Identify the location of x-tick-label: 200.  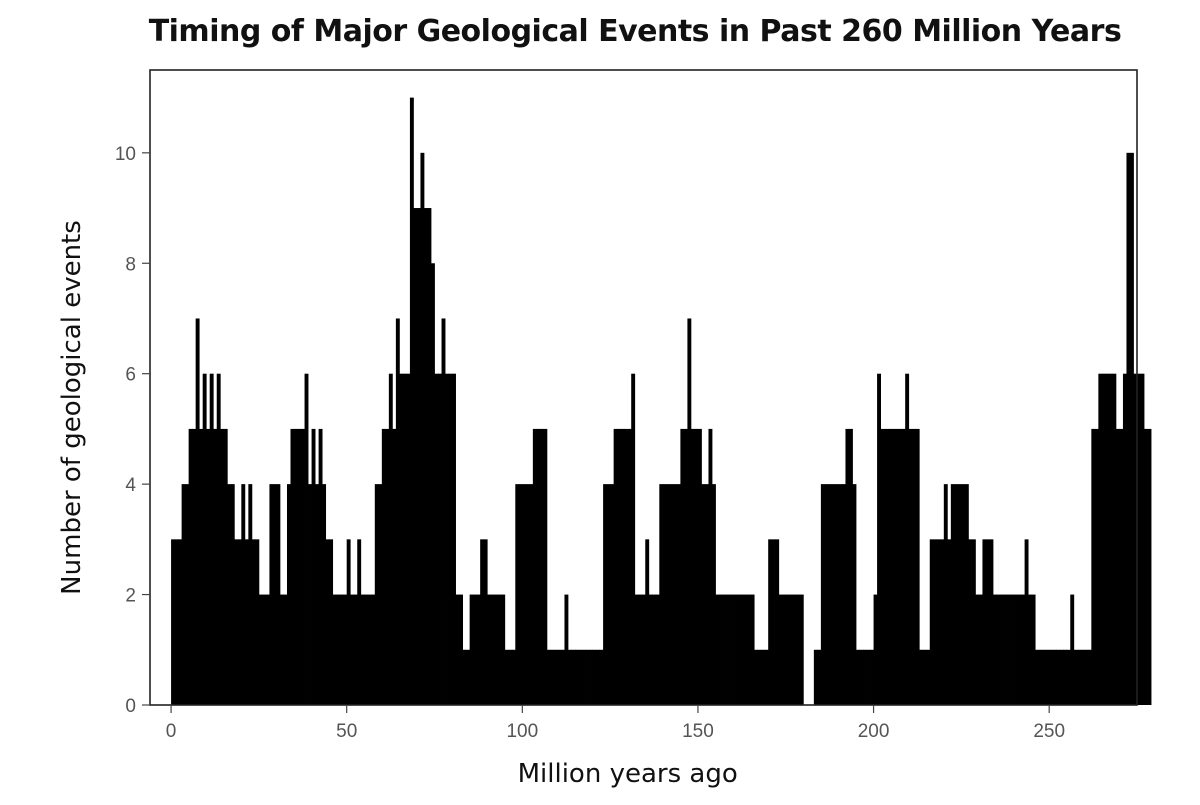
(874, 731).